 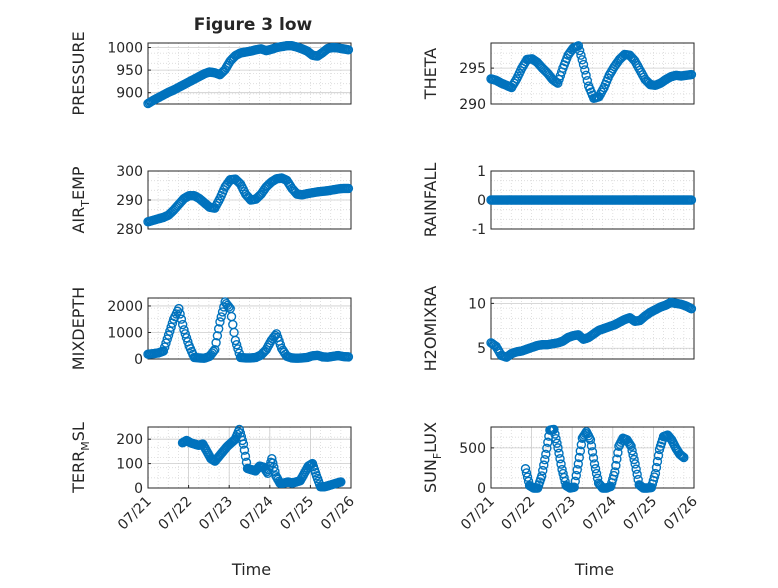 What do you see at coordinates (251, 569) in the screenshot?
I see `x-axis-label: Time` at bounding box center [251, 569].